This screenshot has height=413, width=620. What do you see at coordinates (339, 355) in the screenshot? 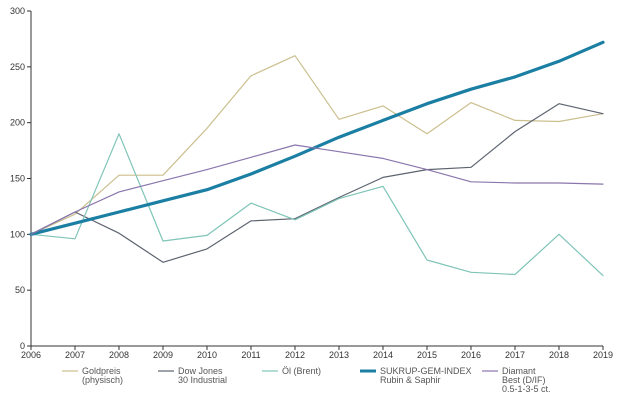
I see `x-tick-label: 2013` at bounding box center [339, 355].